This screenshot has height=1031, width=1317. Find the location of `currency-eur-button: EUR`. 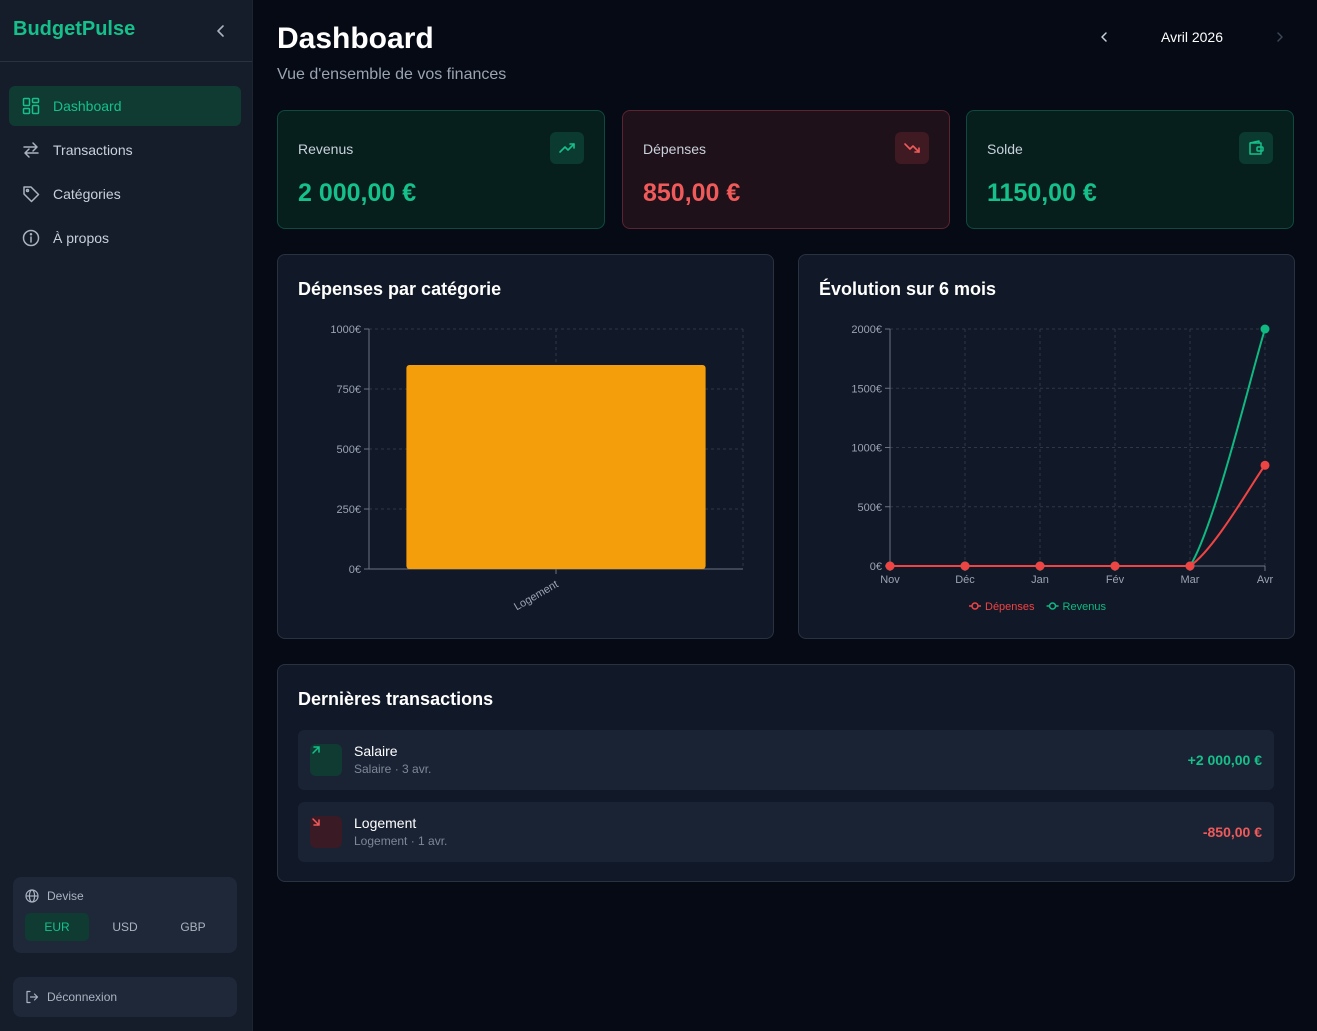

currency-eur-button: EUR is located at coordinates (57, 927).